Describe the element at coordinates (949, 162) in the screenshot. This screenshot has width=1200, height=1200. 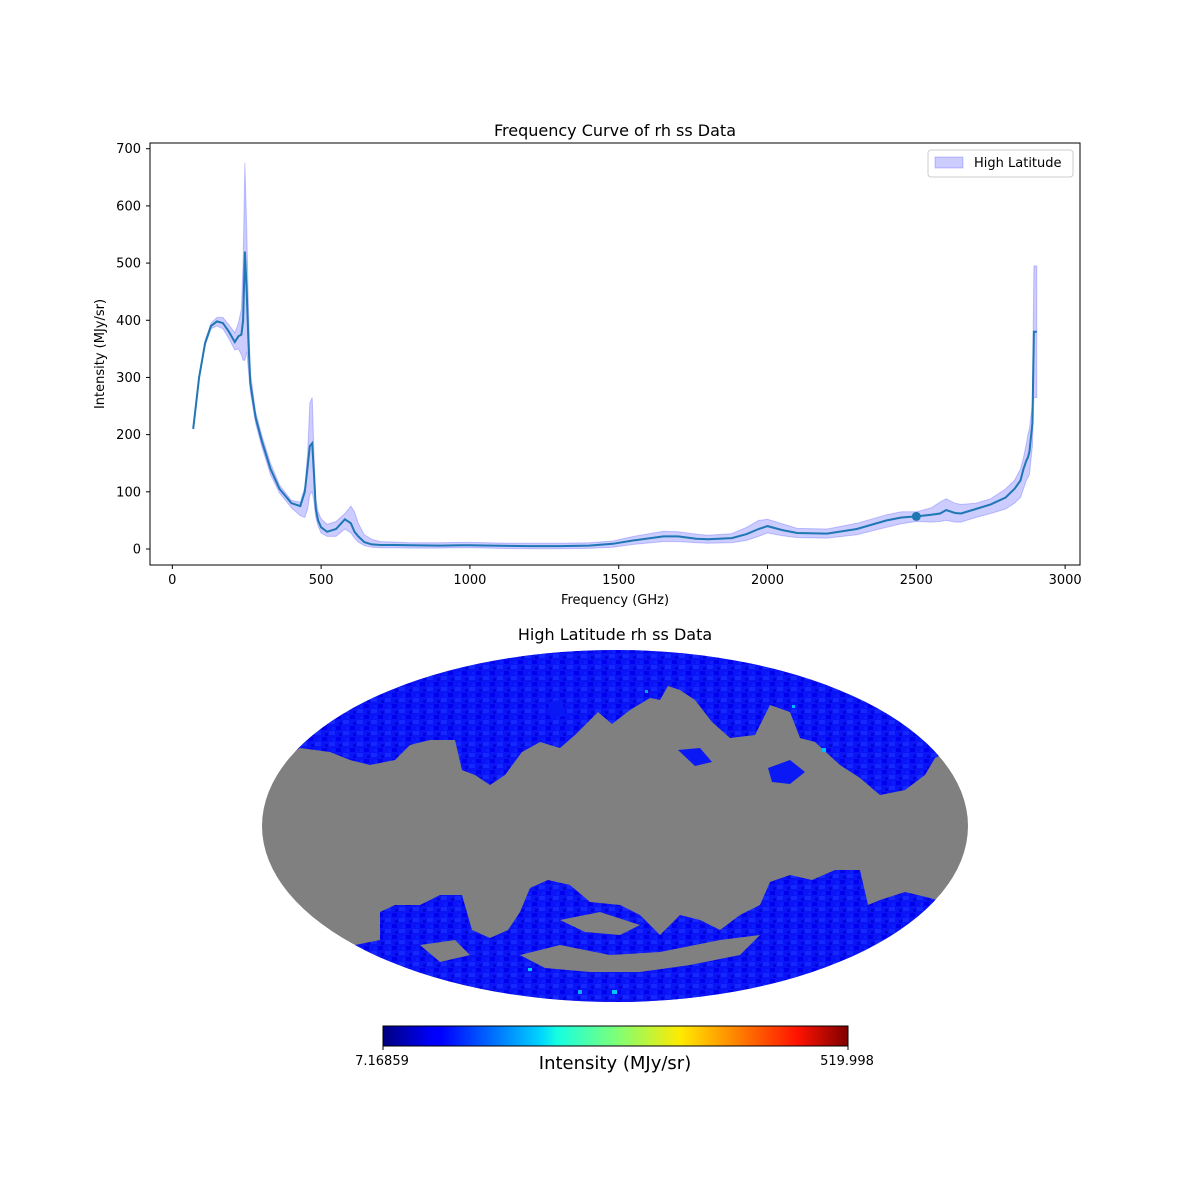
I see `legend-swatch` at that location.